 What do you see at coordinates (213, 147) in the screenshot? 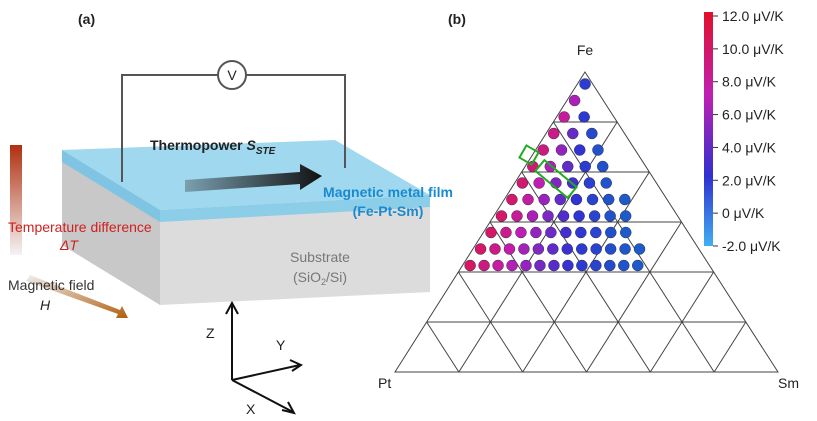
I see `thermopower: Thermopower SSTE` at bounding box center [213, 147].